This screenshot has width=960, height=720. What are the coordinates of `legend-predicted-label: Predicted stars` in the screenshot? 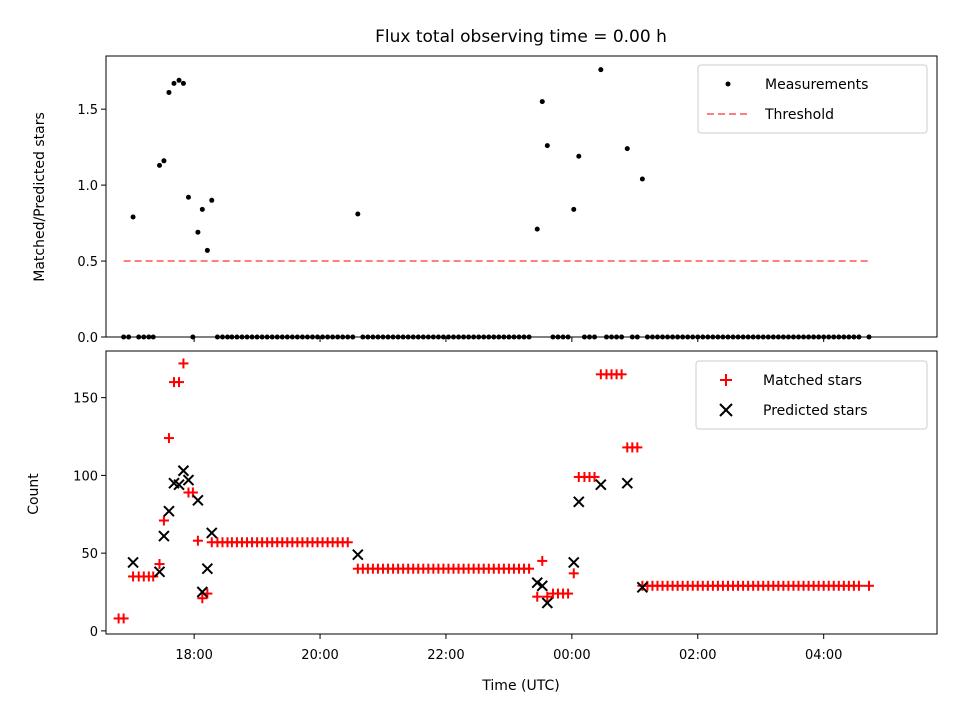 It's located at (815, 411).